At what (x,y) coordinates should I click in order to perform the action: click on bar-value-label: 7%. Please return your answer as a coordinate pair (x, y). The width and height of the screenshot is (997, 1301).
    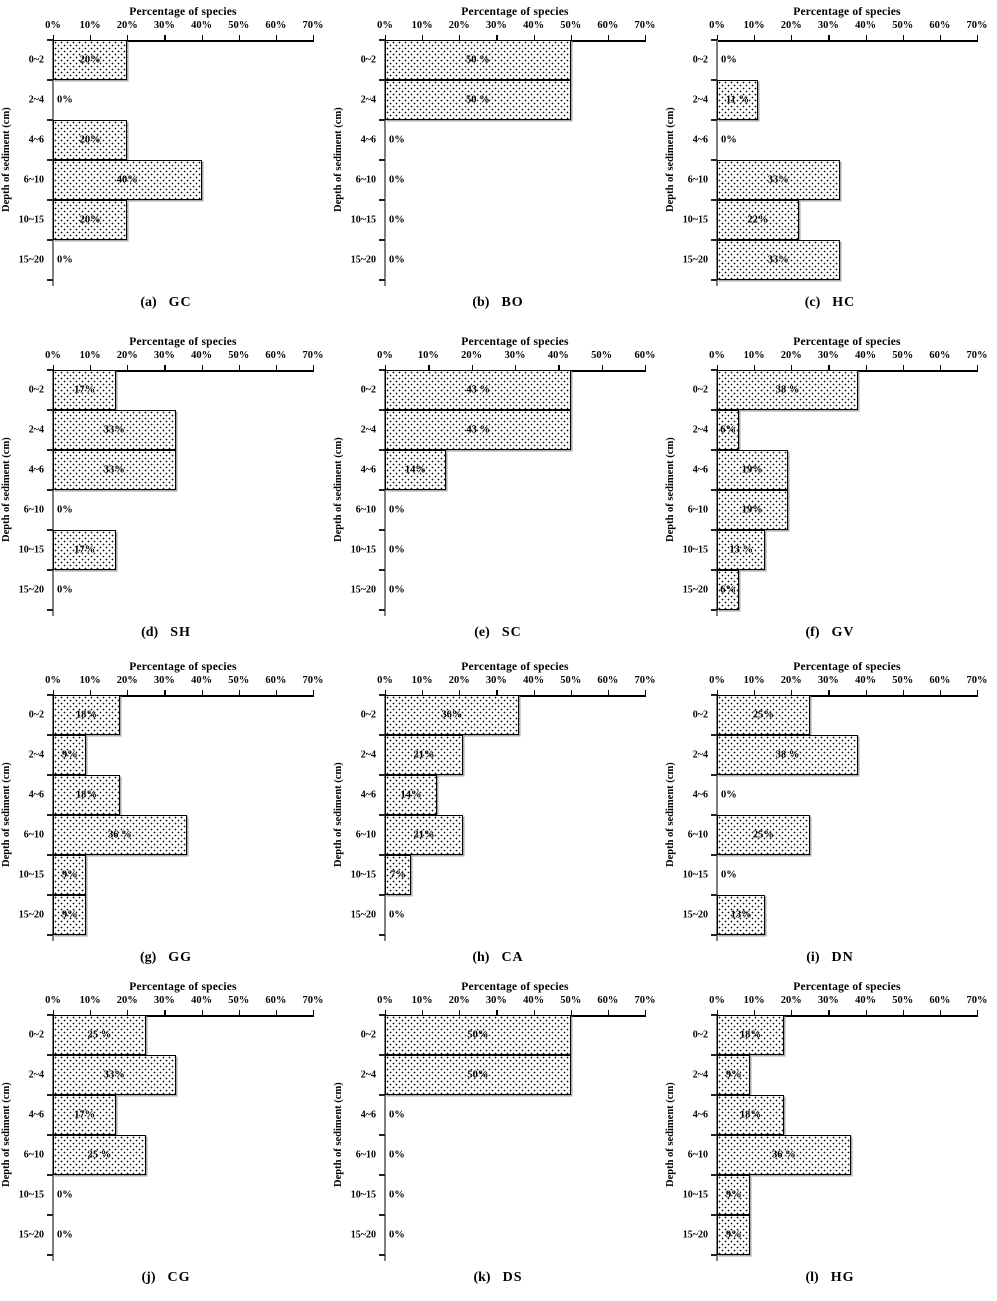
    Looking at the image, I should click on (398, 875).